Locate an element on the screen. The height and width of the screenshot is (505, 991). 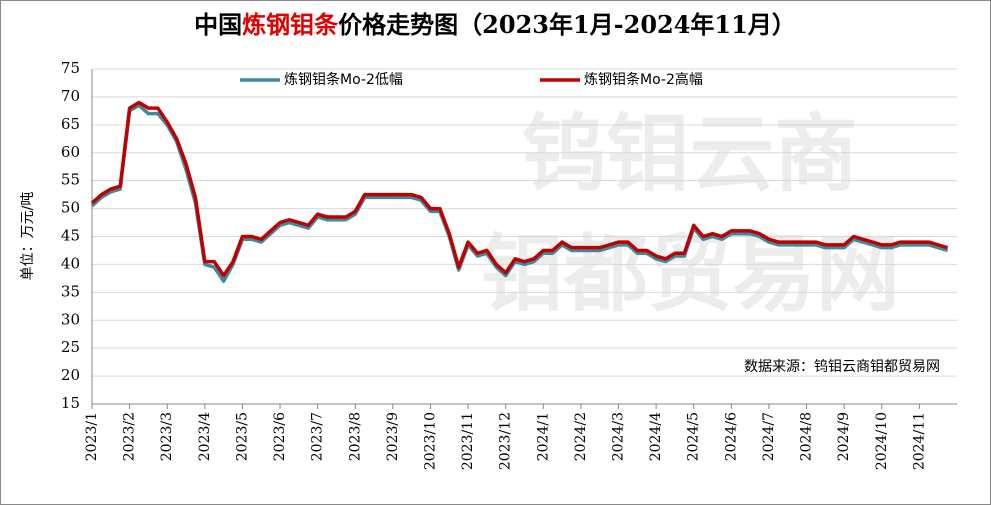
x-tick-label: 2024/10 is located at coordinates (882, 441).